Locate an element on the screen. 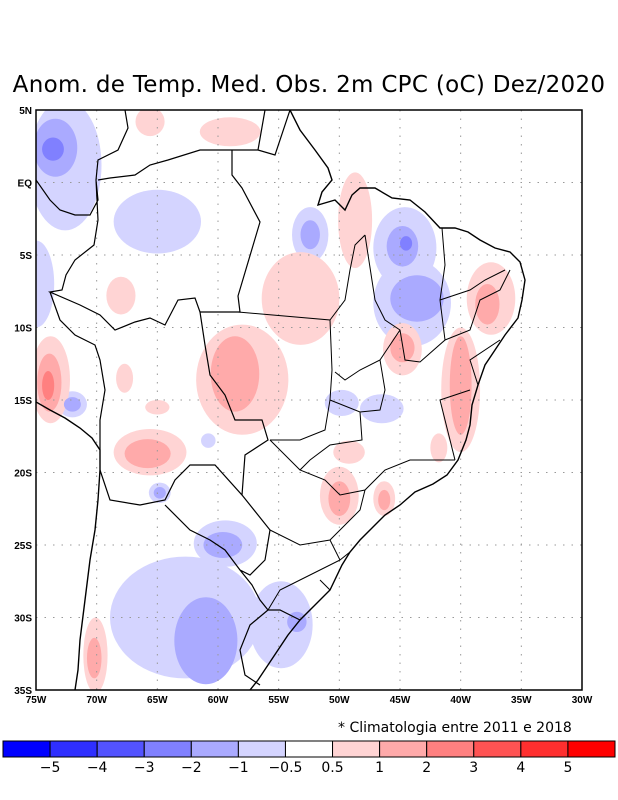  colorbar-label: −4 is located at coordinates (97, 768).